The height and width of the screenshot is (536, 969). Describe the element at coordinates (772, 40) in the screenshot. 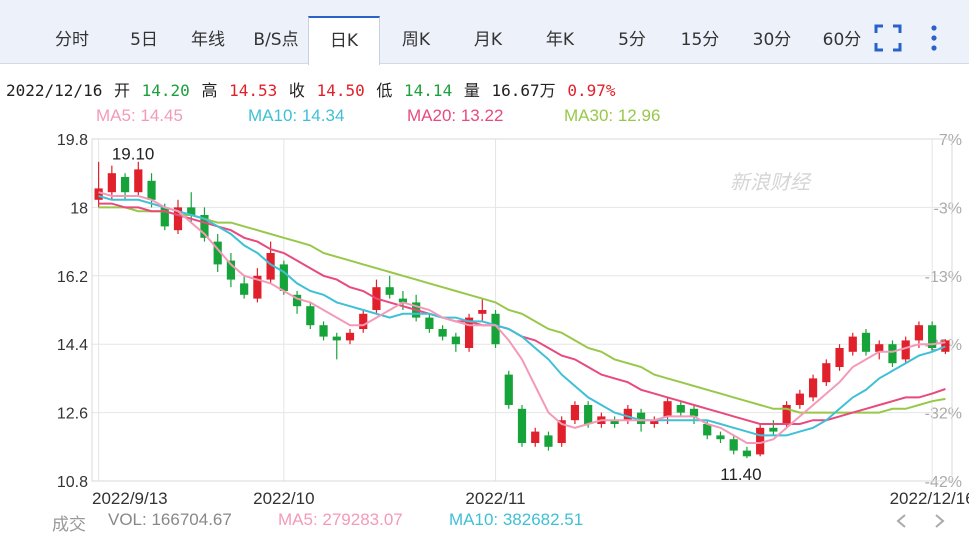

I see `tab-10: 30分` at that location.